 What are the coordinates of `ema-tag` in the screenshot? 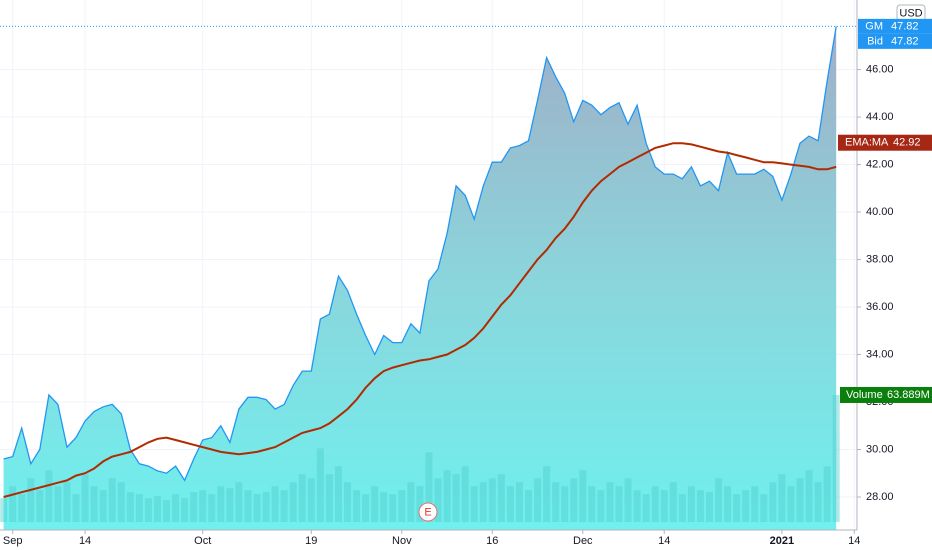 It's located at (885, 142).